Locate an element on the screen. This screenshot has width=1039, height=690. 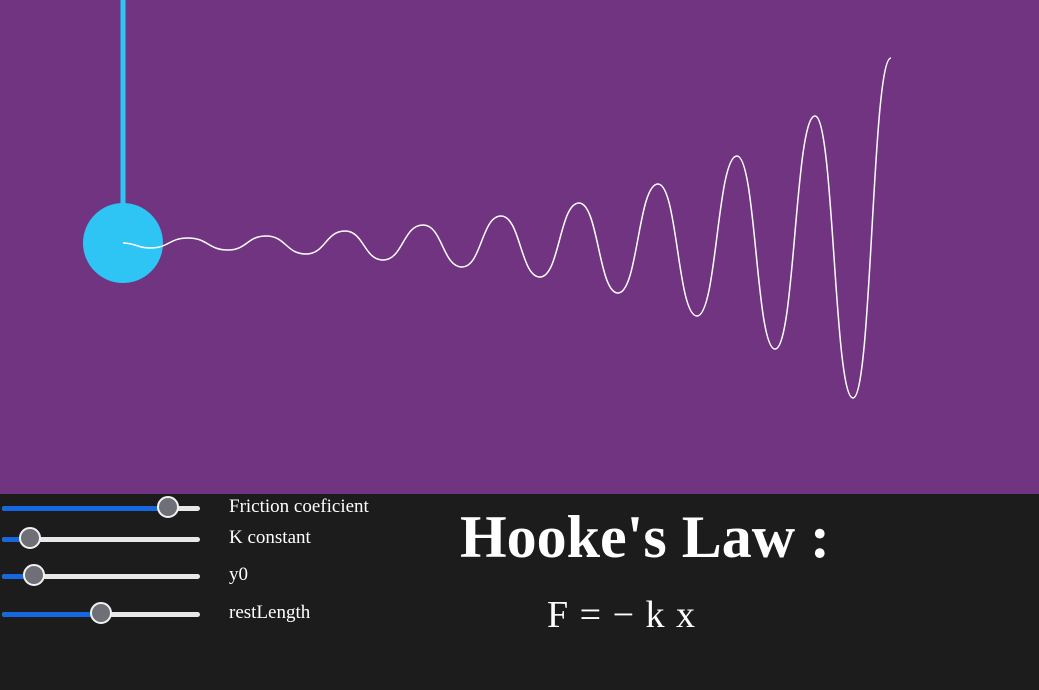
friction-slider-label: Friction coeficient is located at coordinates (299, 506).